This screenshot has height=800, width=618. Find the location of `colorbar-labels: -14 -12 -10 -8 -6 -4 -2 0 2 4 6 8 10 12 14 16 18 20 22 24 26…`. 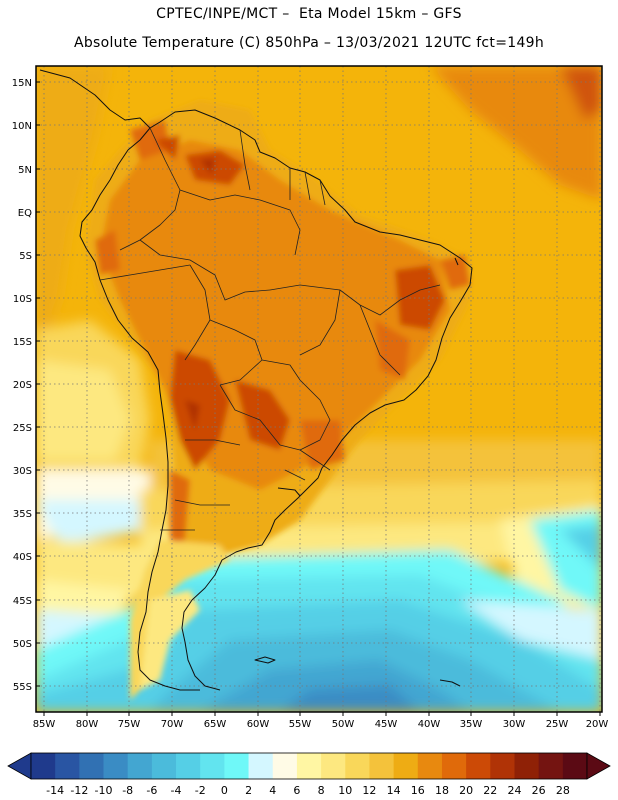

colorbar-labels: -14 -12 -10 -8 -6 -4 -2 0 2 4 6 8 10 12 14 16 18 20 22 24 26… is located at coordinates (308, 790).